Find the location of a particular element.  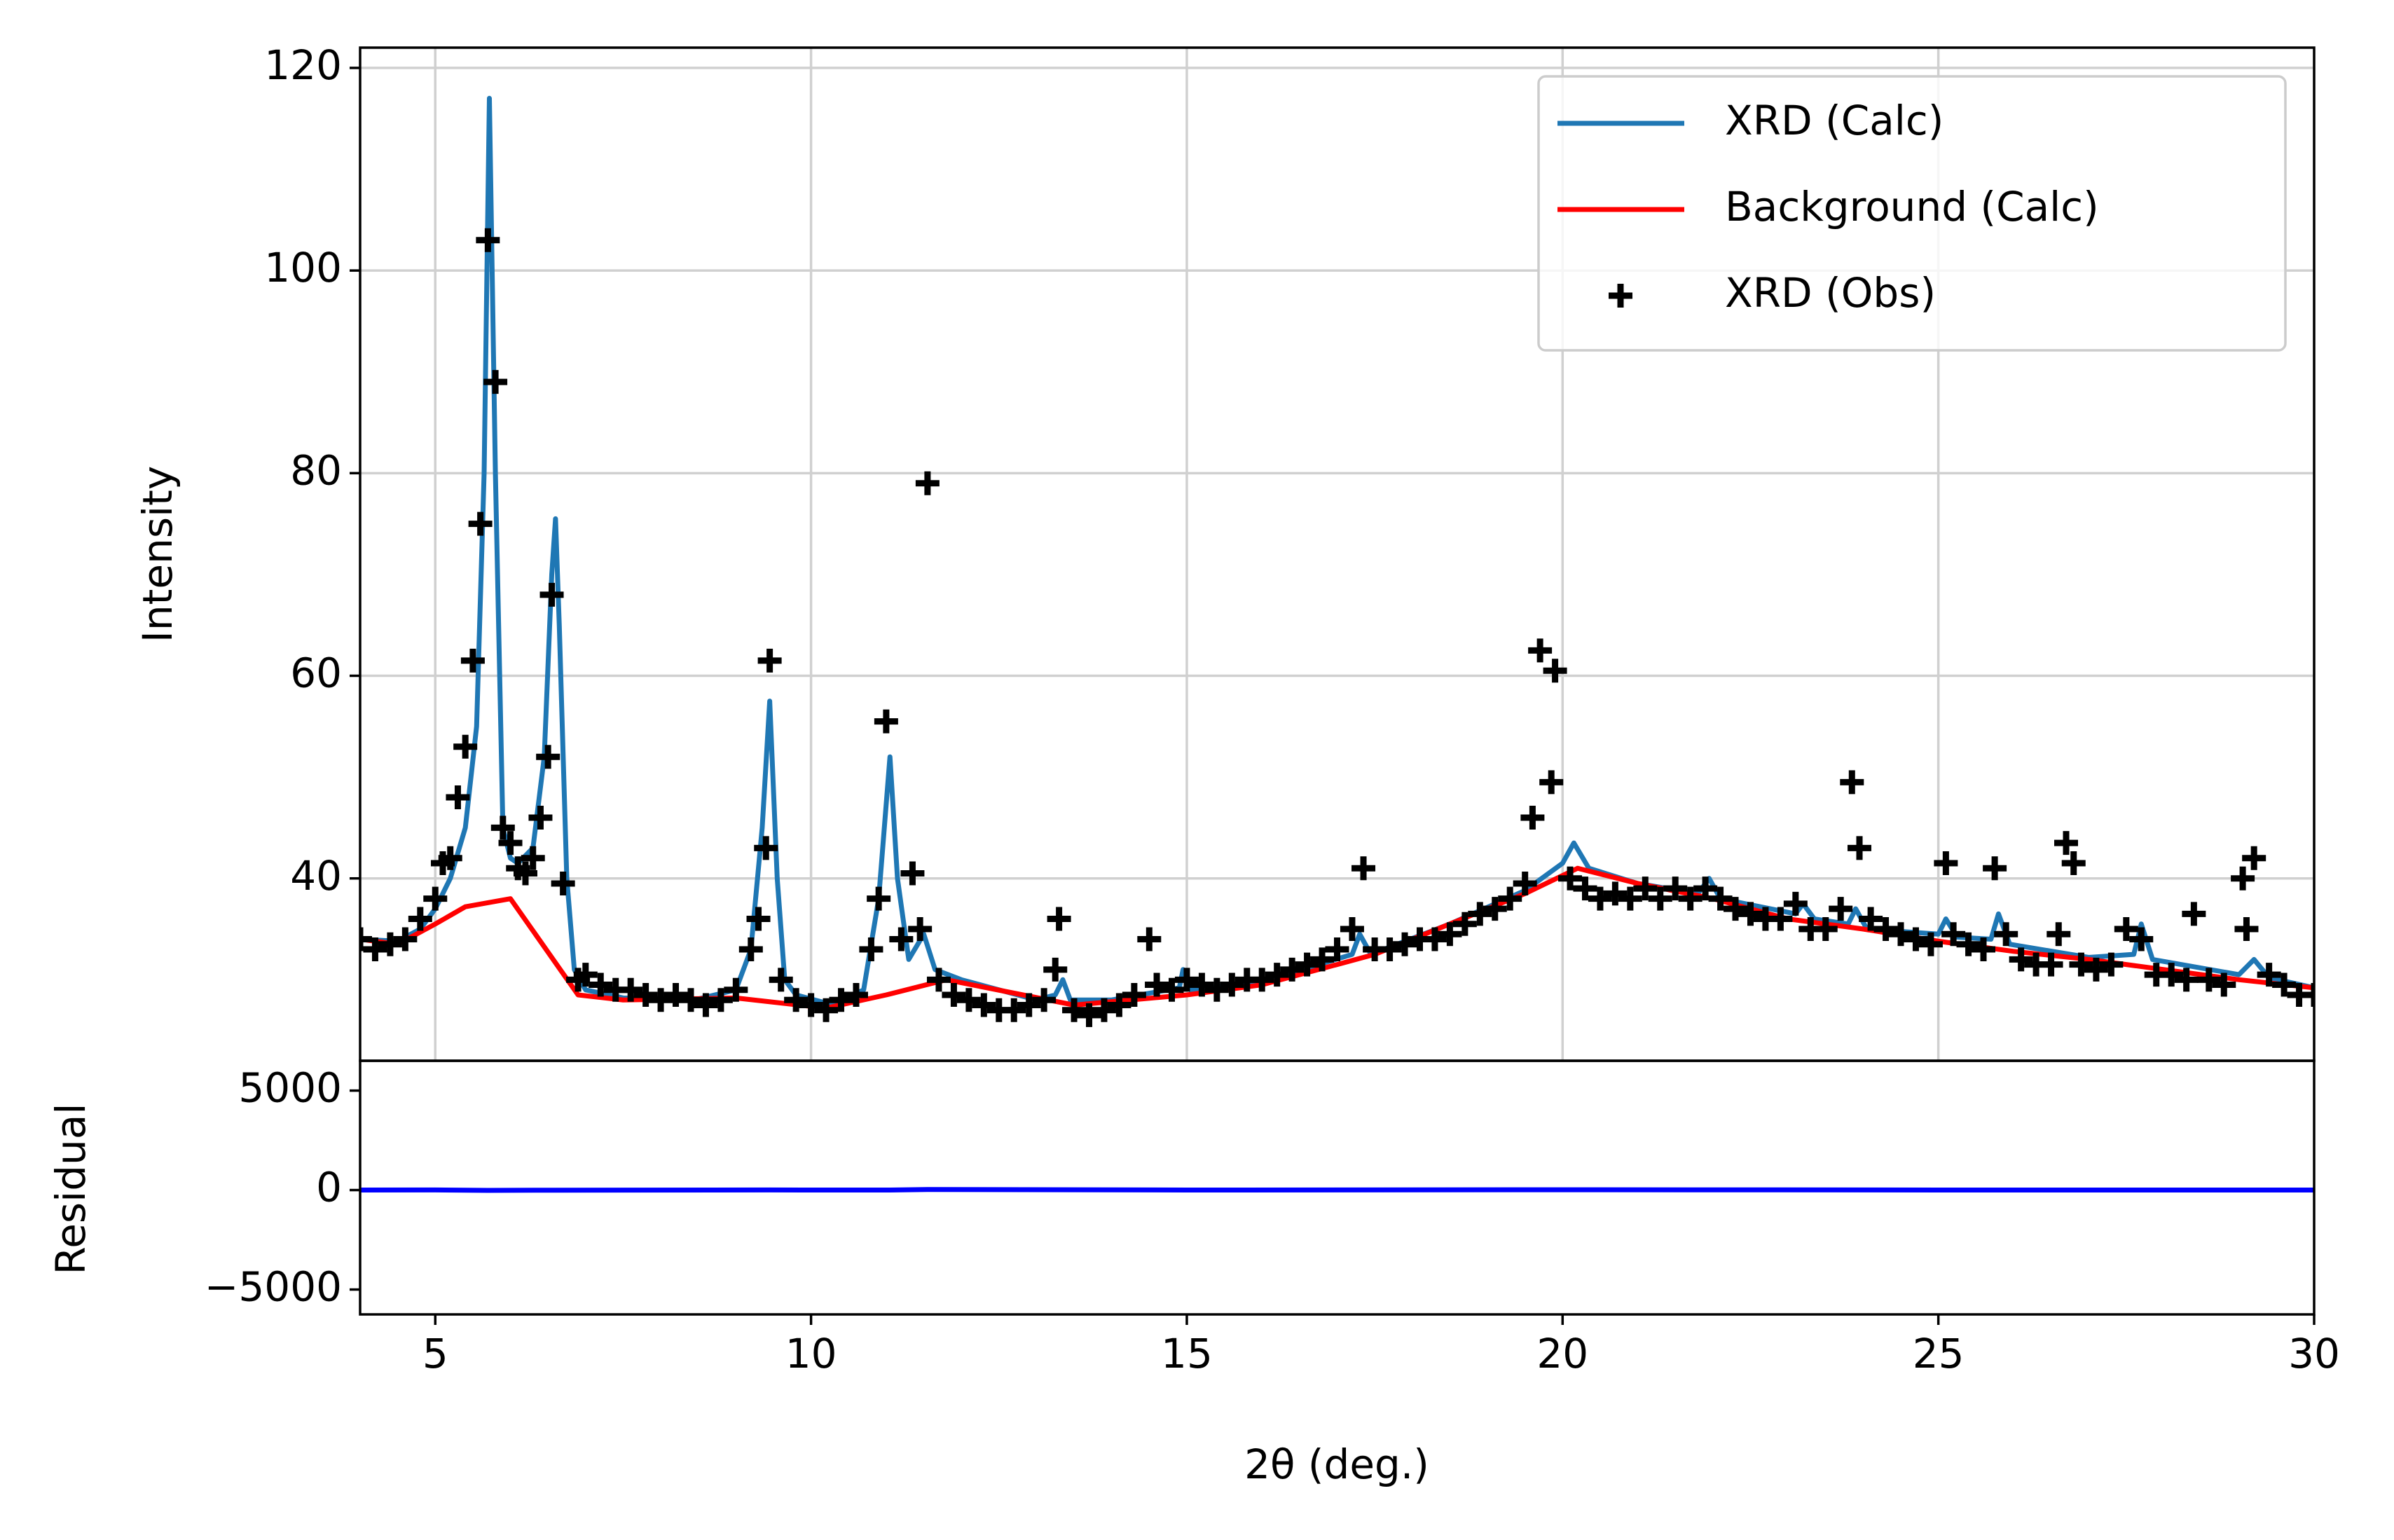

y-tick-label: 100 is located at coordinates (303, 267).